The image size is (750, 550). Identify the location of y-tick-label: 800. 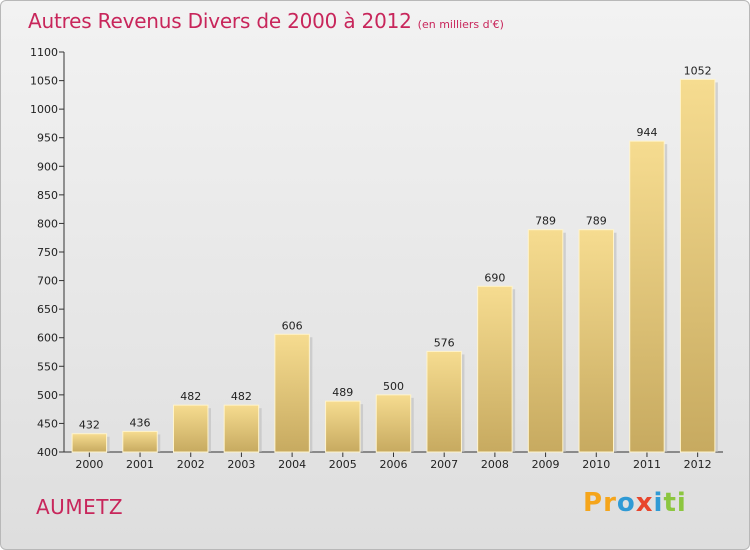
(47, 223).